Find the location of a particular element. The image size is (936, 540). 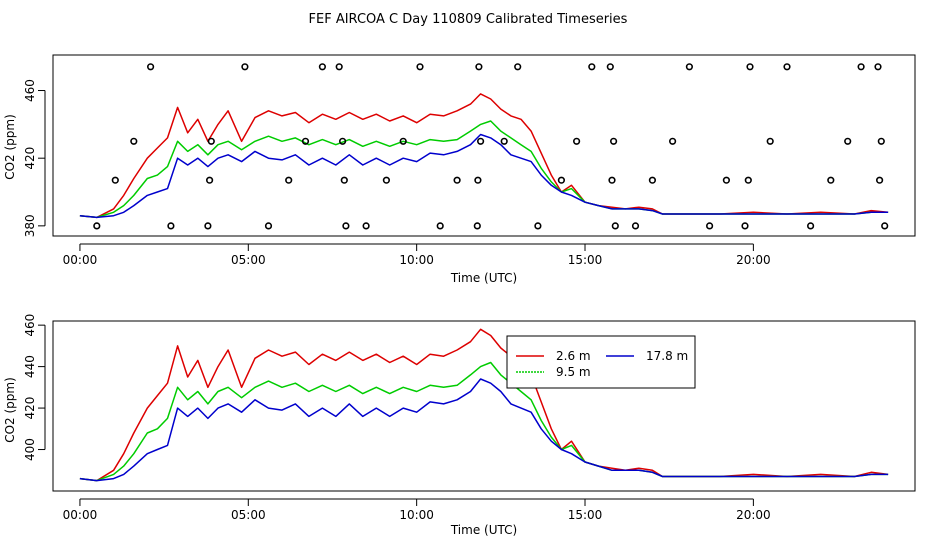

legend-label-9-5m: 9.5 m is located at coordinates (573, 372).